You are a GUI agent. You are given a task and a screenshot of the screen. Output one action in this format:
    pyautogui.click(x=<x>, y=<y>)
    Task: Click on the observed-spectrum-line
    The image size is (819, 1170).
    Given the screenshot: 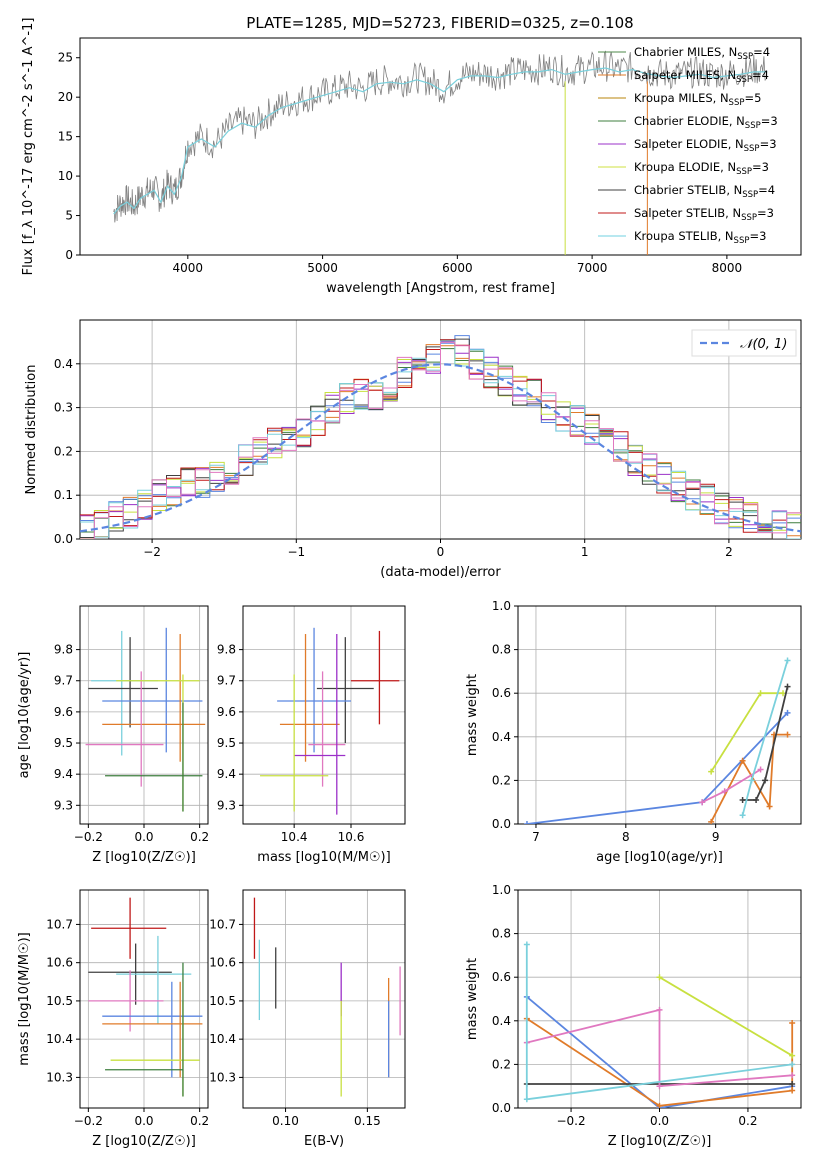 What is the action you would take?
    pyautogui.click(x=440, y=136)
    